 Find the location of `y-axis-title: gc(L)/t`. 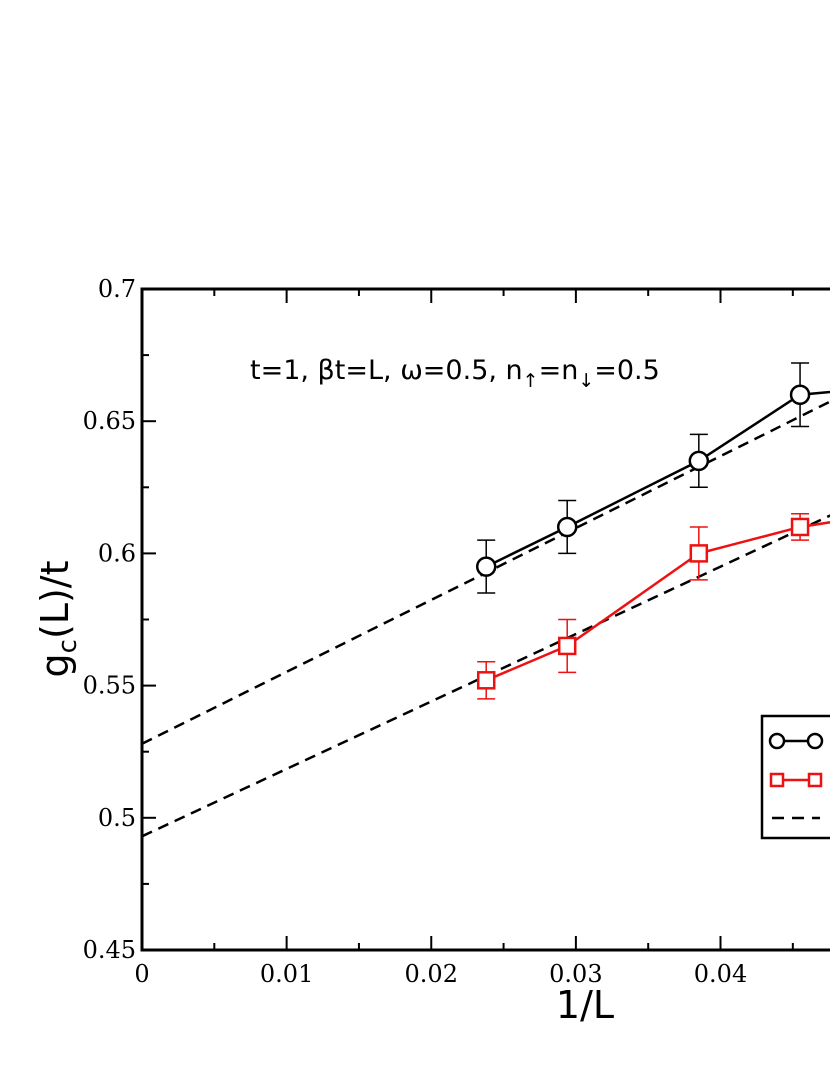

y-axis-title: gc(L)/t is located at coordinates (58, 619).